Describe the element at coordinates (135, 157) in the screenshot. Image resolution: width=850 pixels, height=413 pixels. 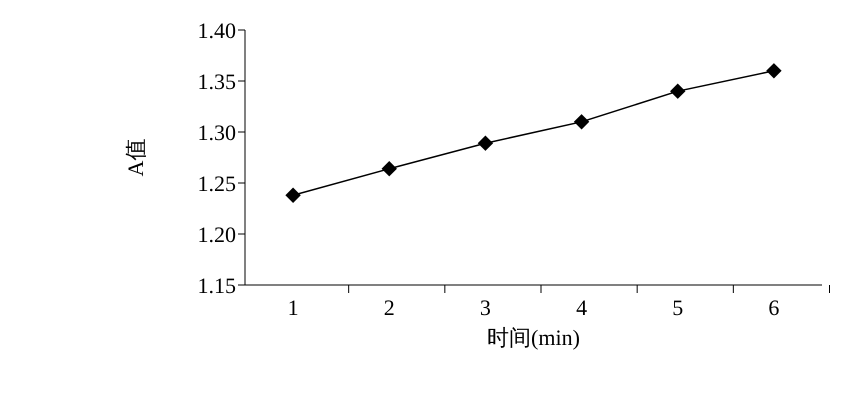
I see `y-axis-title: A值` at that location.